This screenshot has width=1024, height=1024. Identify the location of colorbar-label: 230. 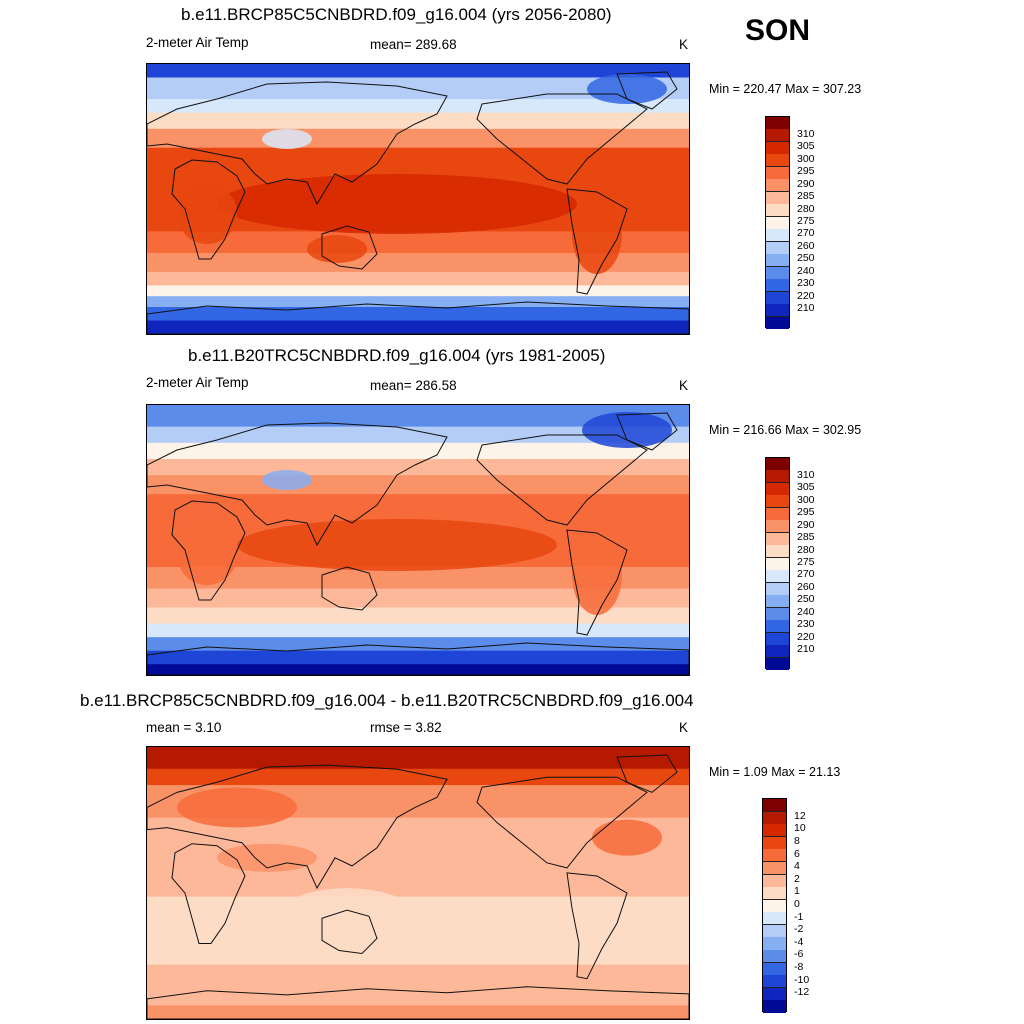
(806, 283).